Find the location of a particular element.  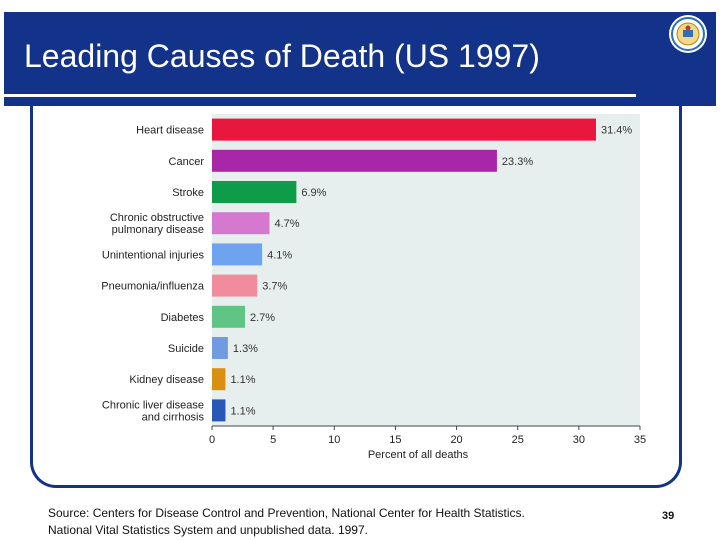

category-label: Stroke is located at coordinates (188, 193).